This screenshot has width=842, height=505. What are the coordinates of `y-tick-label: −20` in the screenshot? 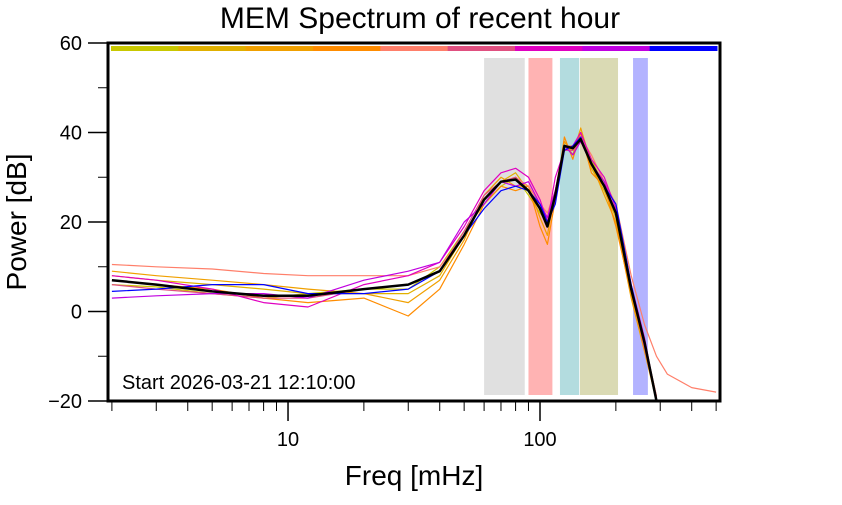 It's located at (65, 402).